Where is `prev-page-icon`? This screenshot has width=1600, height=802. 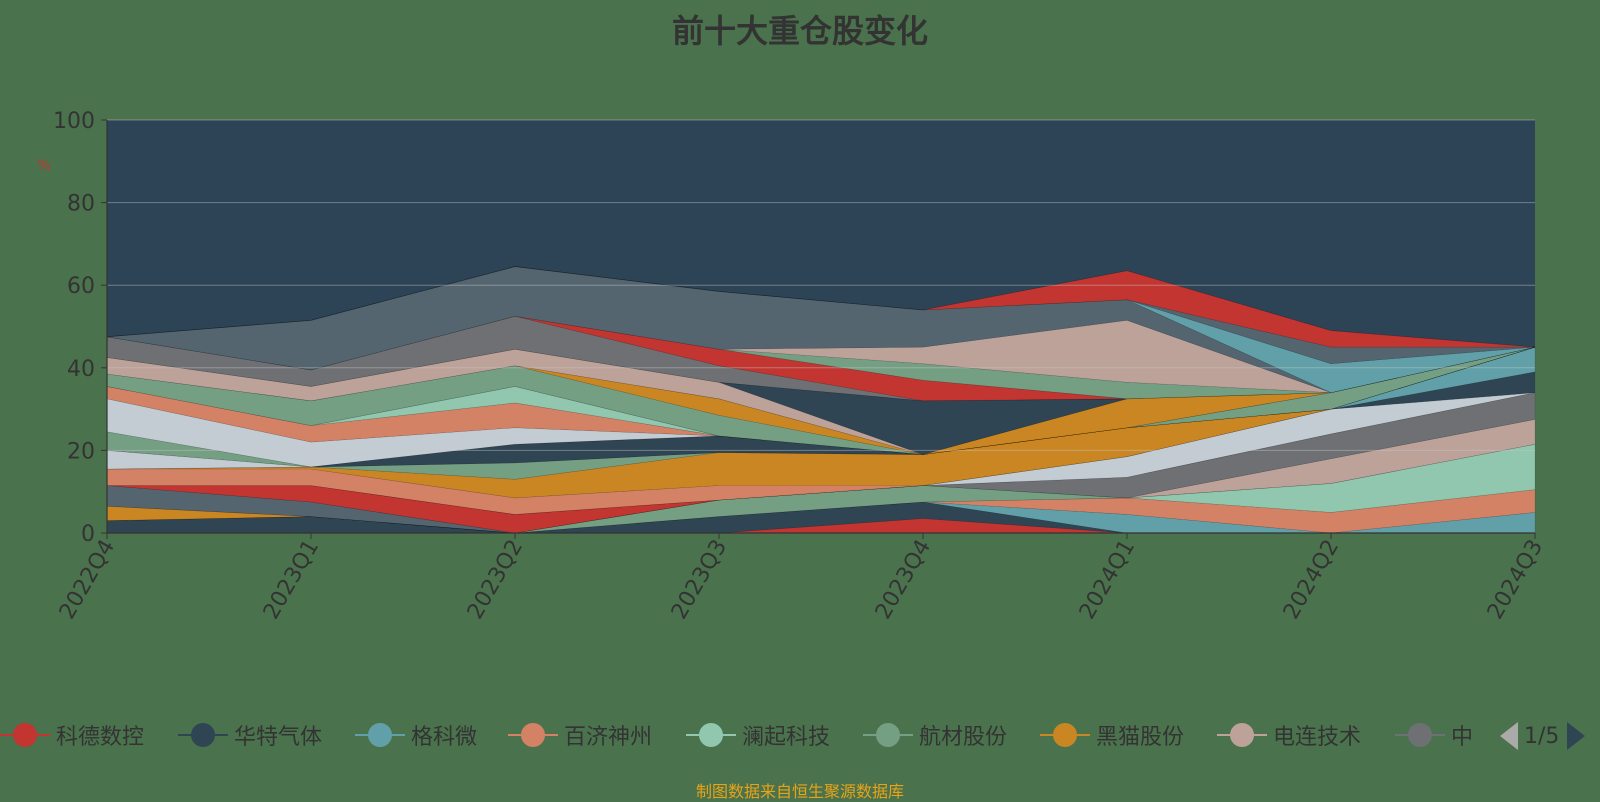 prev-page-icon is located at coordinates (1509, 736).